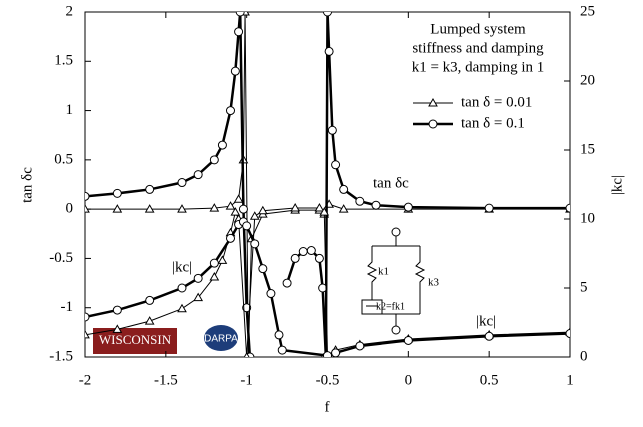 This screenshot has width=643, height=427. What do you see at coordinates (587, 149) in the screenshot?
I see `y2-tick-label: 15` at bounding box center [587, 149].